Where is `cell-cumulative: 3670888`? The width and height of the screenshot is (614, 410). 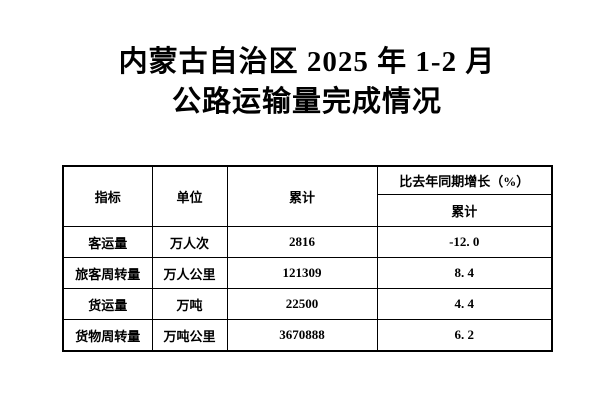
cell-cumulative: 3670888 is located at coordinates (302, 335).